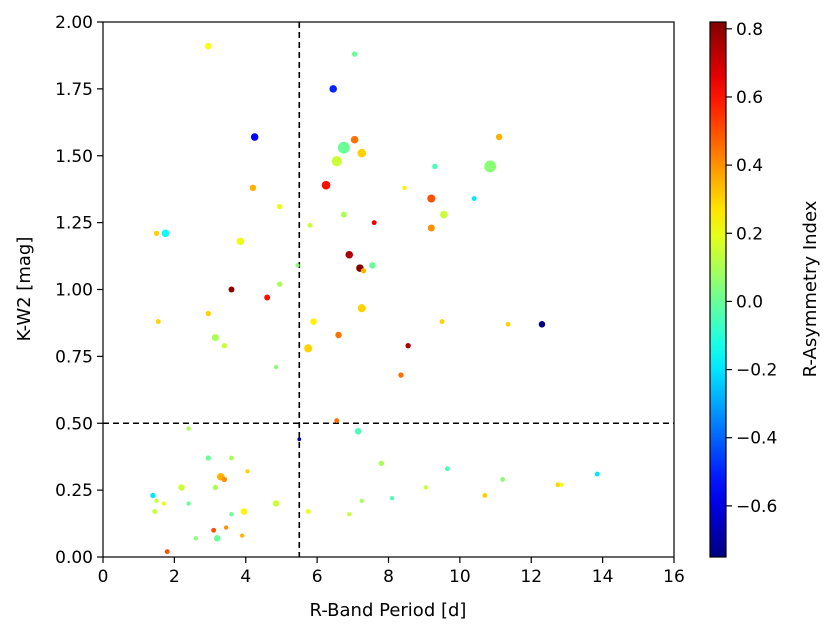  Describe the element at coordinates (749, 302) in the screenshot. I see `colorbar-tick-label: 0.0` at that location.